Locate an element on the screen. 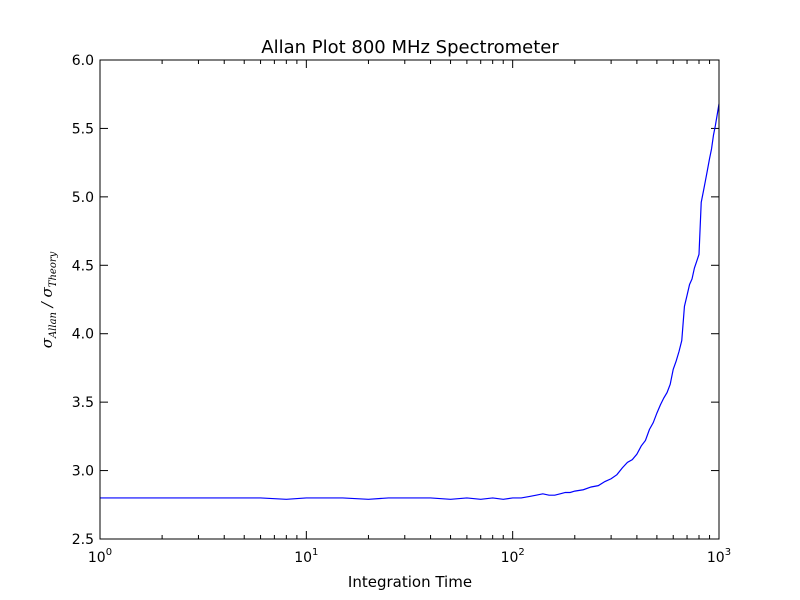 Image resolution: width=800 pixels, height=600 pixels. y-tick-label: 4.0 is located at coordinates (83, 335).